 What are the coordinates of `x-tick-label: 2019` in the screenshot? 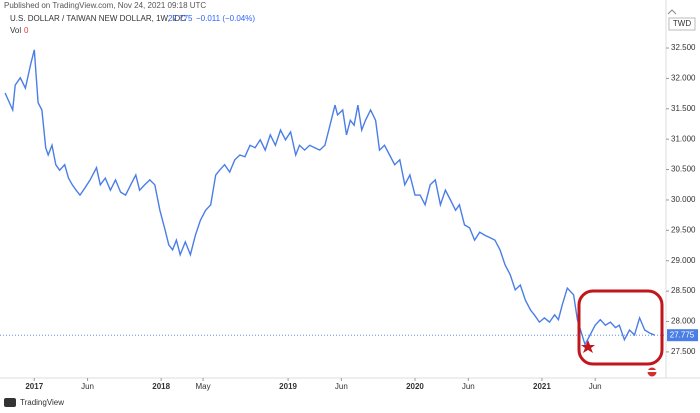 It's located at (288, 386).